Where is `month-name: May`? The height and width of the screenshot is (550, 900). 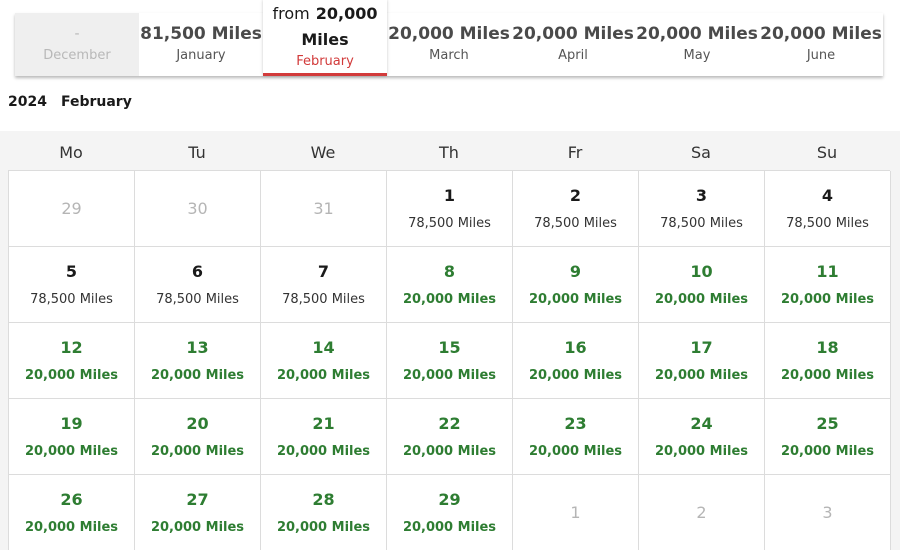
month-name: May is located at coordinates (697, 55).